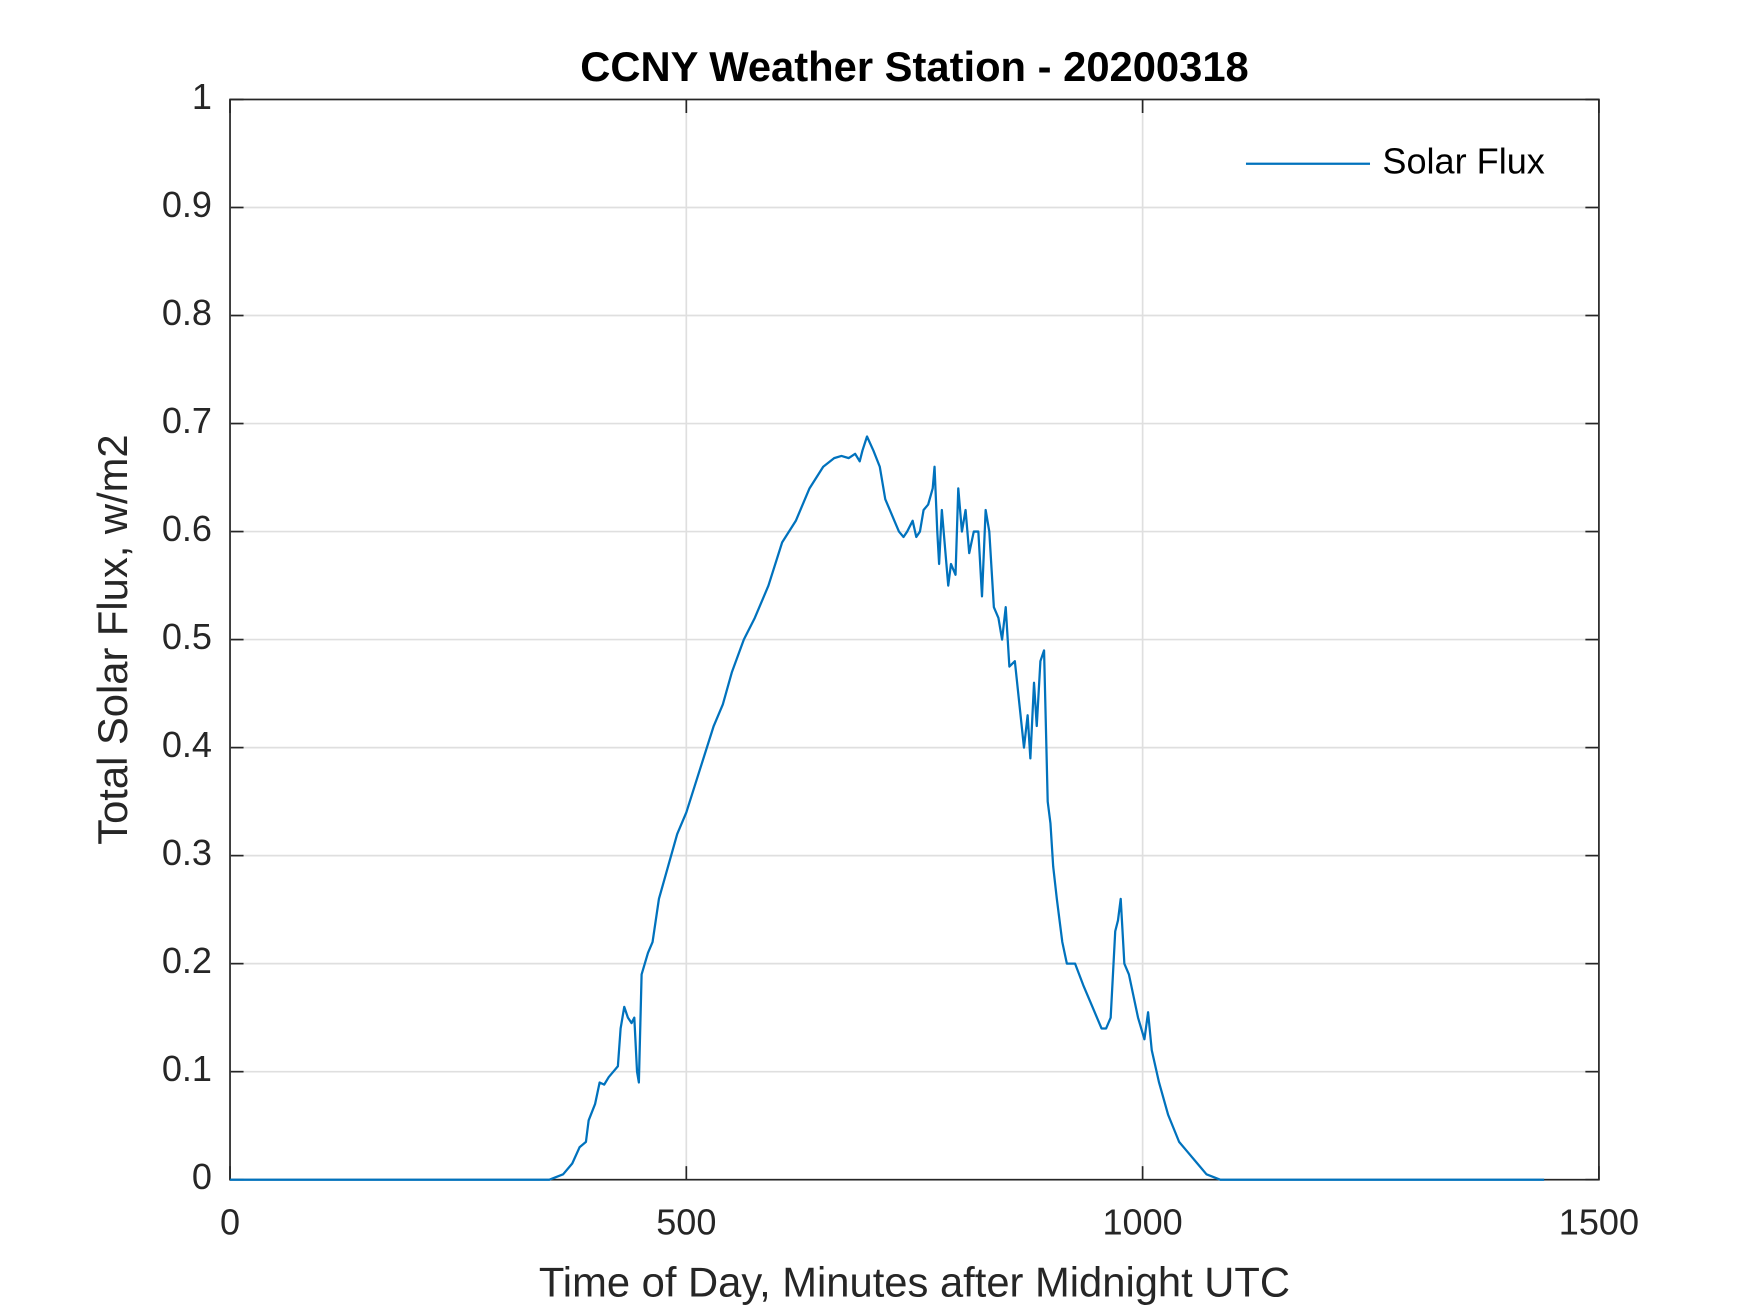 This screenshot has height=1313, width=1750. What do you see at coordinates (187, 636) in the screenshot?
I see `y-tick-label: 0.5` at bounding box center [187, 636].